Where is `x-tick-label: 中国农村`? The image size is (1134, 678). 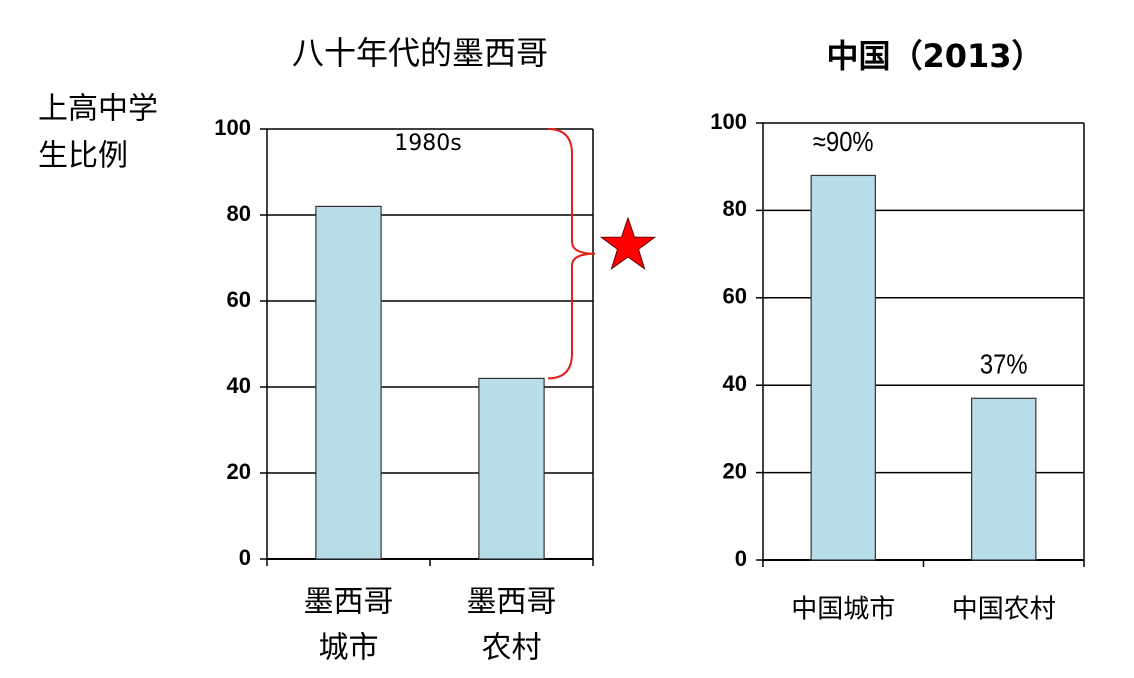 x-tick-label: 中国农村 is located at coordinates (1004, 610).